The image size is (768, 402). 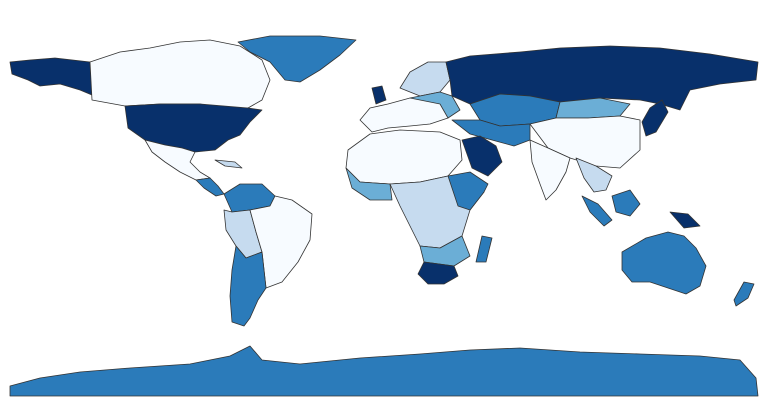 What do you see at coordinates (369, 184) in the screenshot?
I see `west-africa` at bounding box center [369, 184].